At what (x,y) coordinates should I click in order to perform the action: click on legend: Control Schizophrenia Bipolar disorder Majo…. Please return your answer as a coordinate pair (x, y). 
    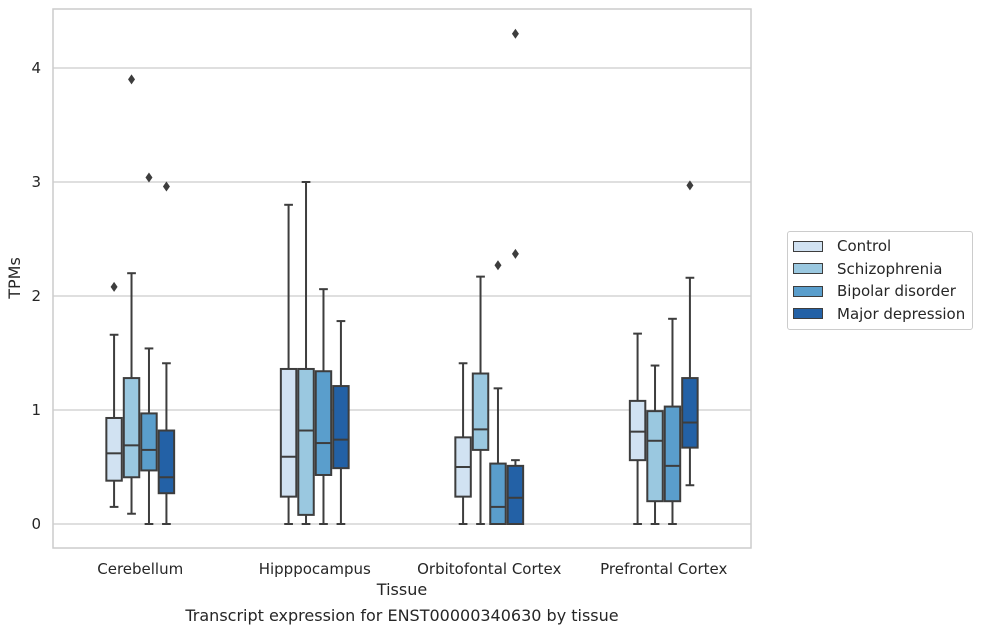
    Looking at the image, I should click on (880, 280).